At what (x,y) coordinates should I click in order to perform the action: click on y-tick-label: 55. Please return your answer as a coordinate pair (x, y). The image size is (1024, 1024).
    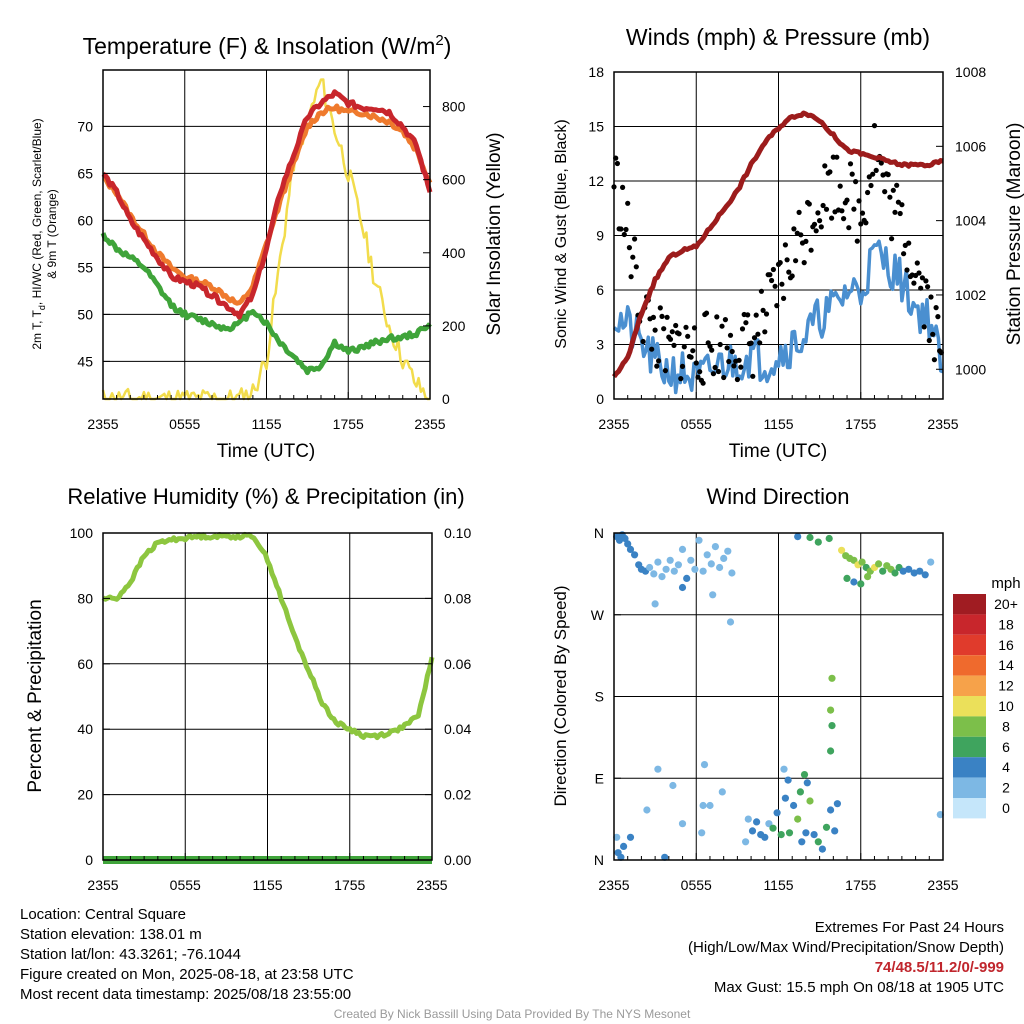
    Looking at the image, I should click on (85, 267).